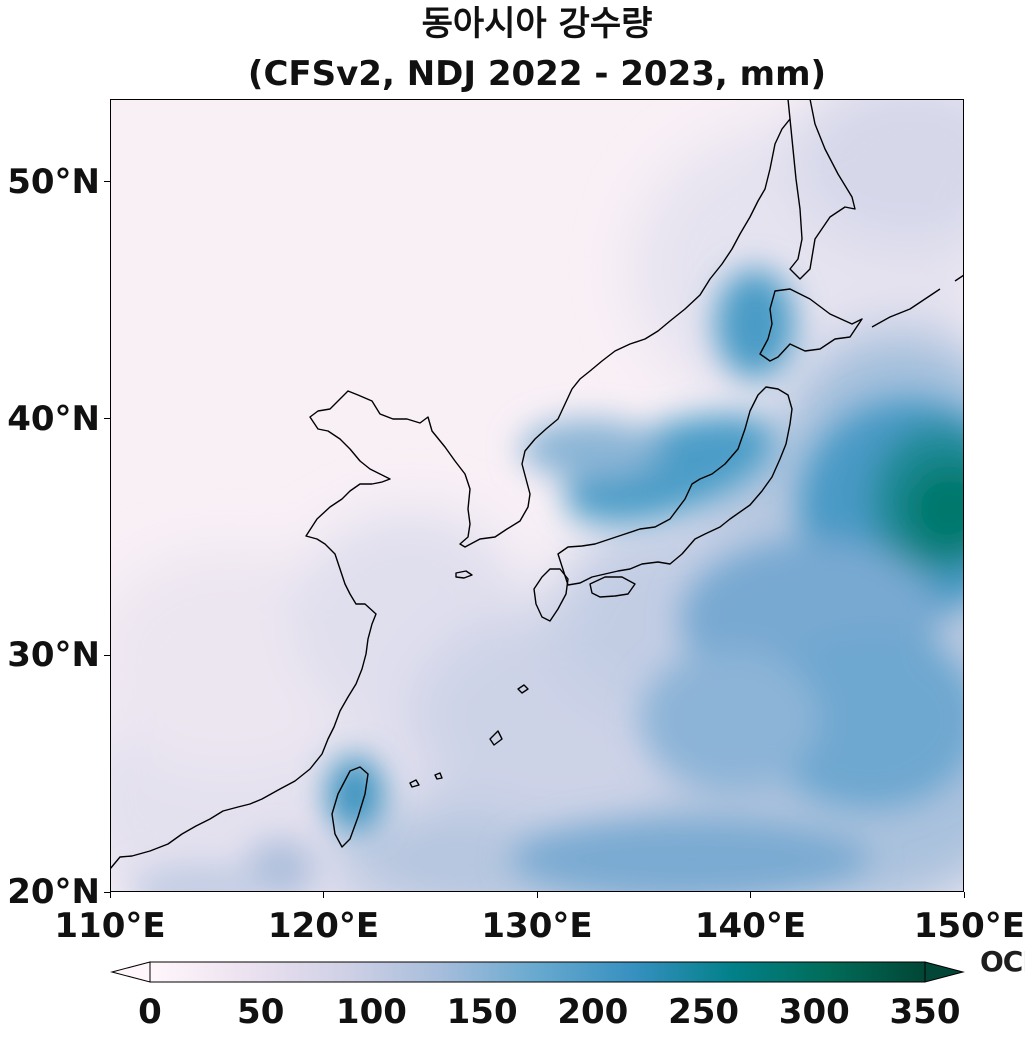 The width and height of the screenshot is (1025, 1044). I want to click on ocpc-logo: OCPC, so click(1002, 961).